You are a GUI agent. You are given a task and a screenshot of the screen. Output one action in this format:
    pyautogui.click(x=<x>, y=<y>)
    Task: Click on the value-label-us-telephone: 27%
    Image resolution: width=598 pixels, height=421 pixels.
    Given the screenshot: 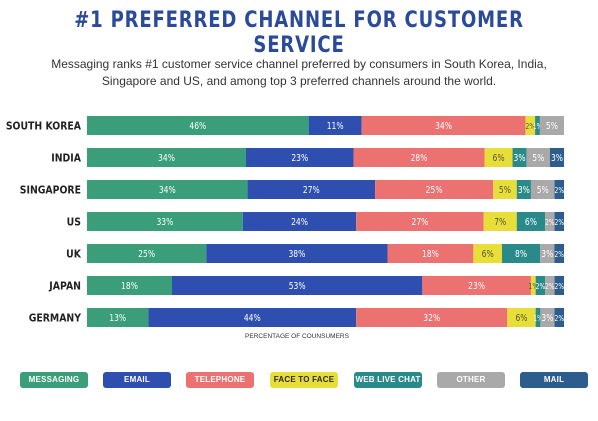 What is the action you would take?
    pyautogui.click(x=420, y=222)
    